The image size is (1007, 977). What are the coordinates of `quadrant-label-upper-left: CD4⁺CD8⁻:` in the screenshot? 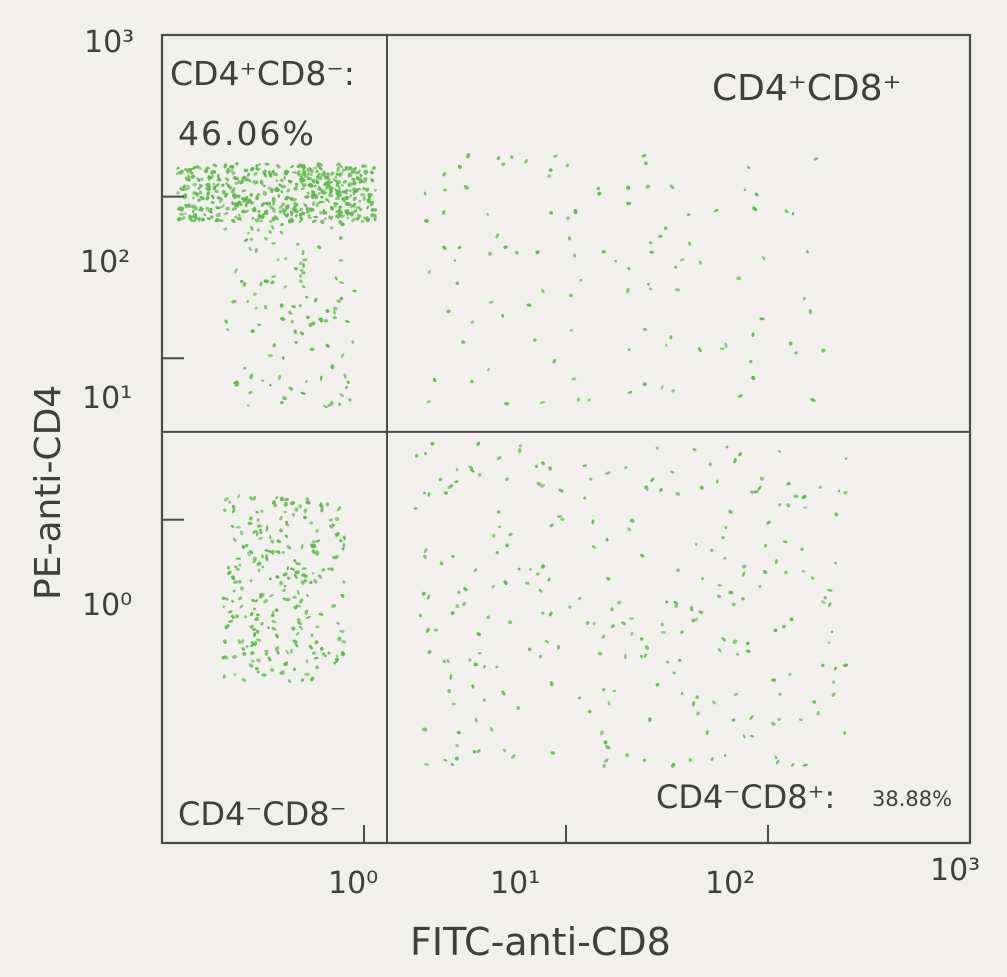 It's located at (262, 73).